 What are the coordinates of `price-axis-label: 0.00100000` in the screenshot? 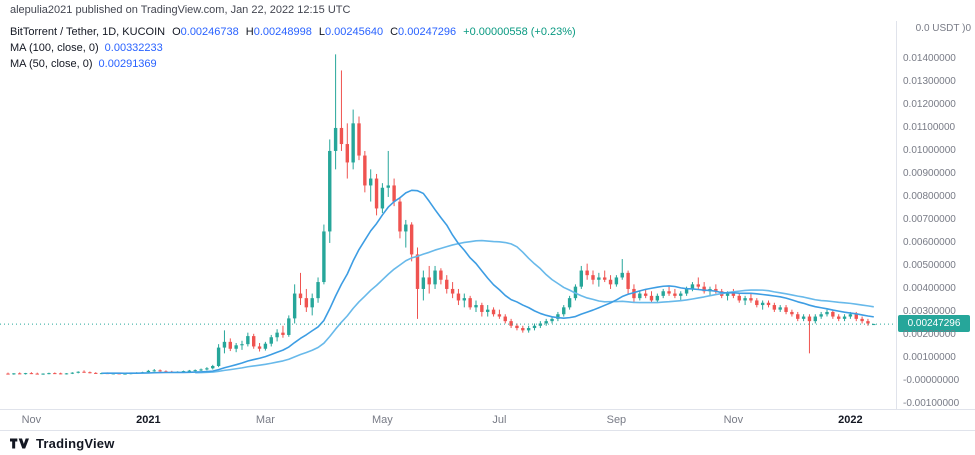 It's located at (929, 357).